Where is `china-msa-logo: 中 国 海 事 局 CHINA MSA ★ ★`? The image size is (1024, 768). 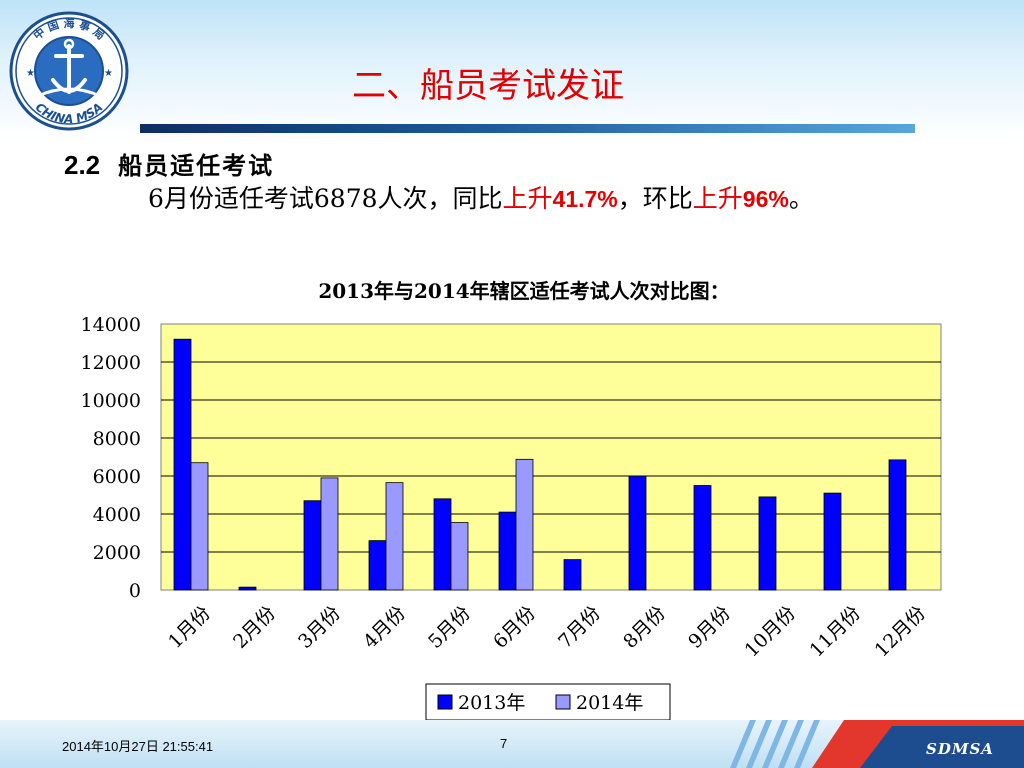 china-msa-logo: 中 国 海 事 局 CHINA MSA ★ ★ is located at coordinates (69, 71).